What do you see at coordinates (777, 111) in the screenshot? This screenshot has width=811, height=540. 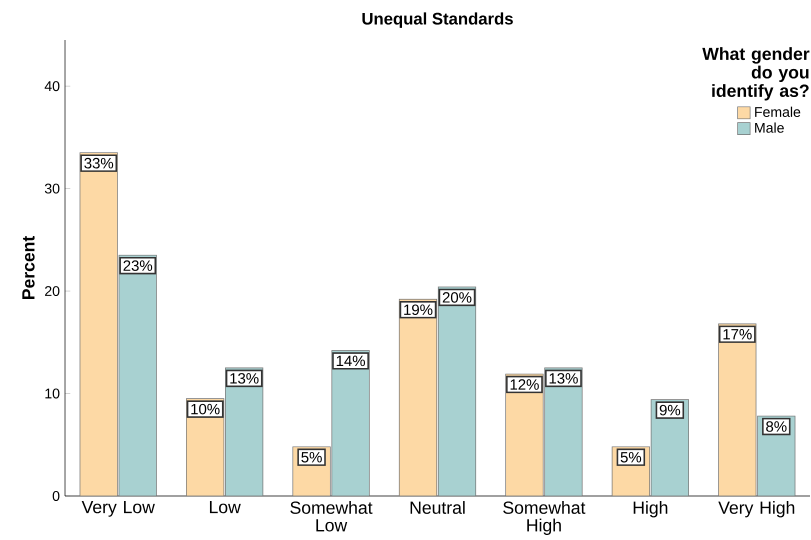 I see `legend-label: Female` at bounding box center [777, 111].